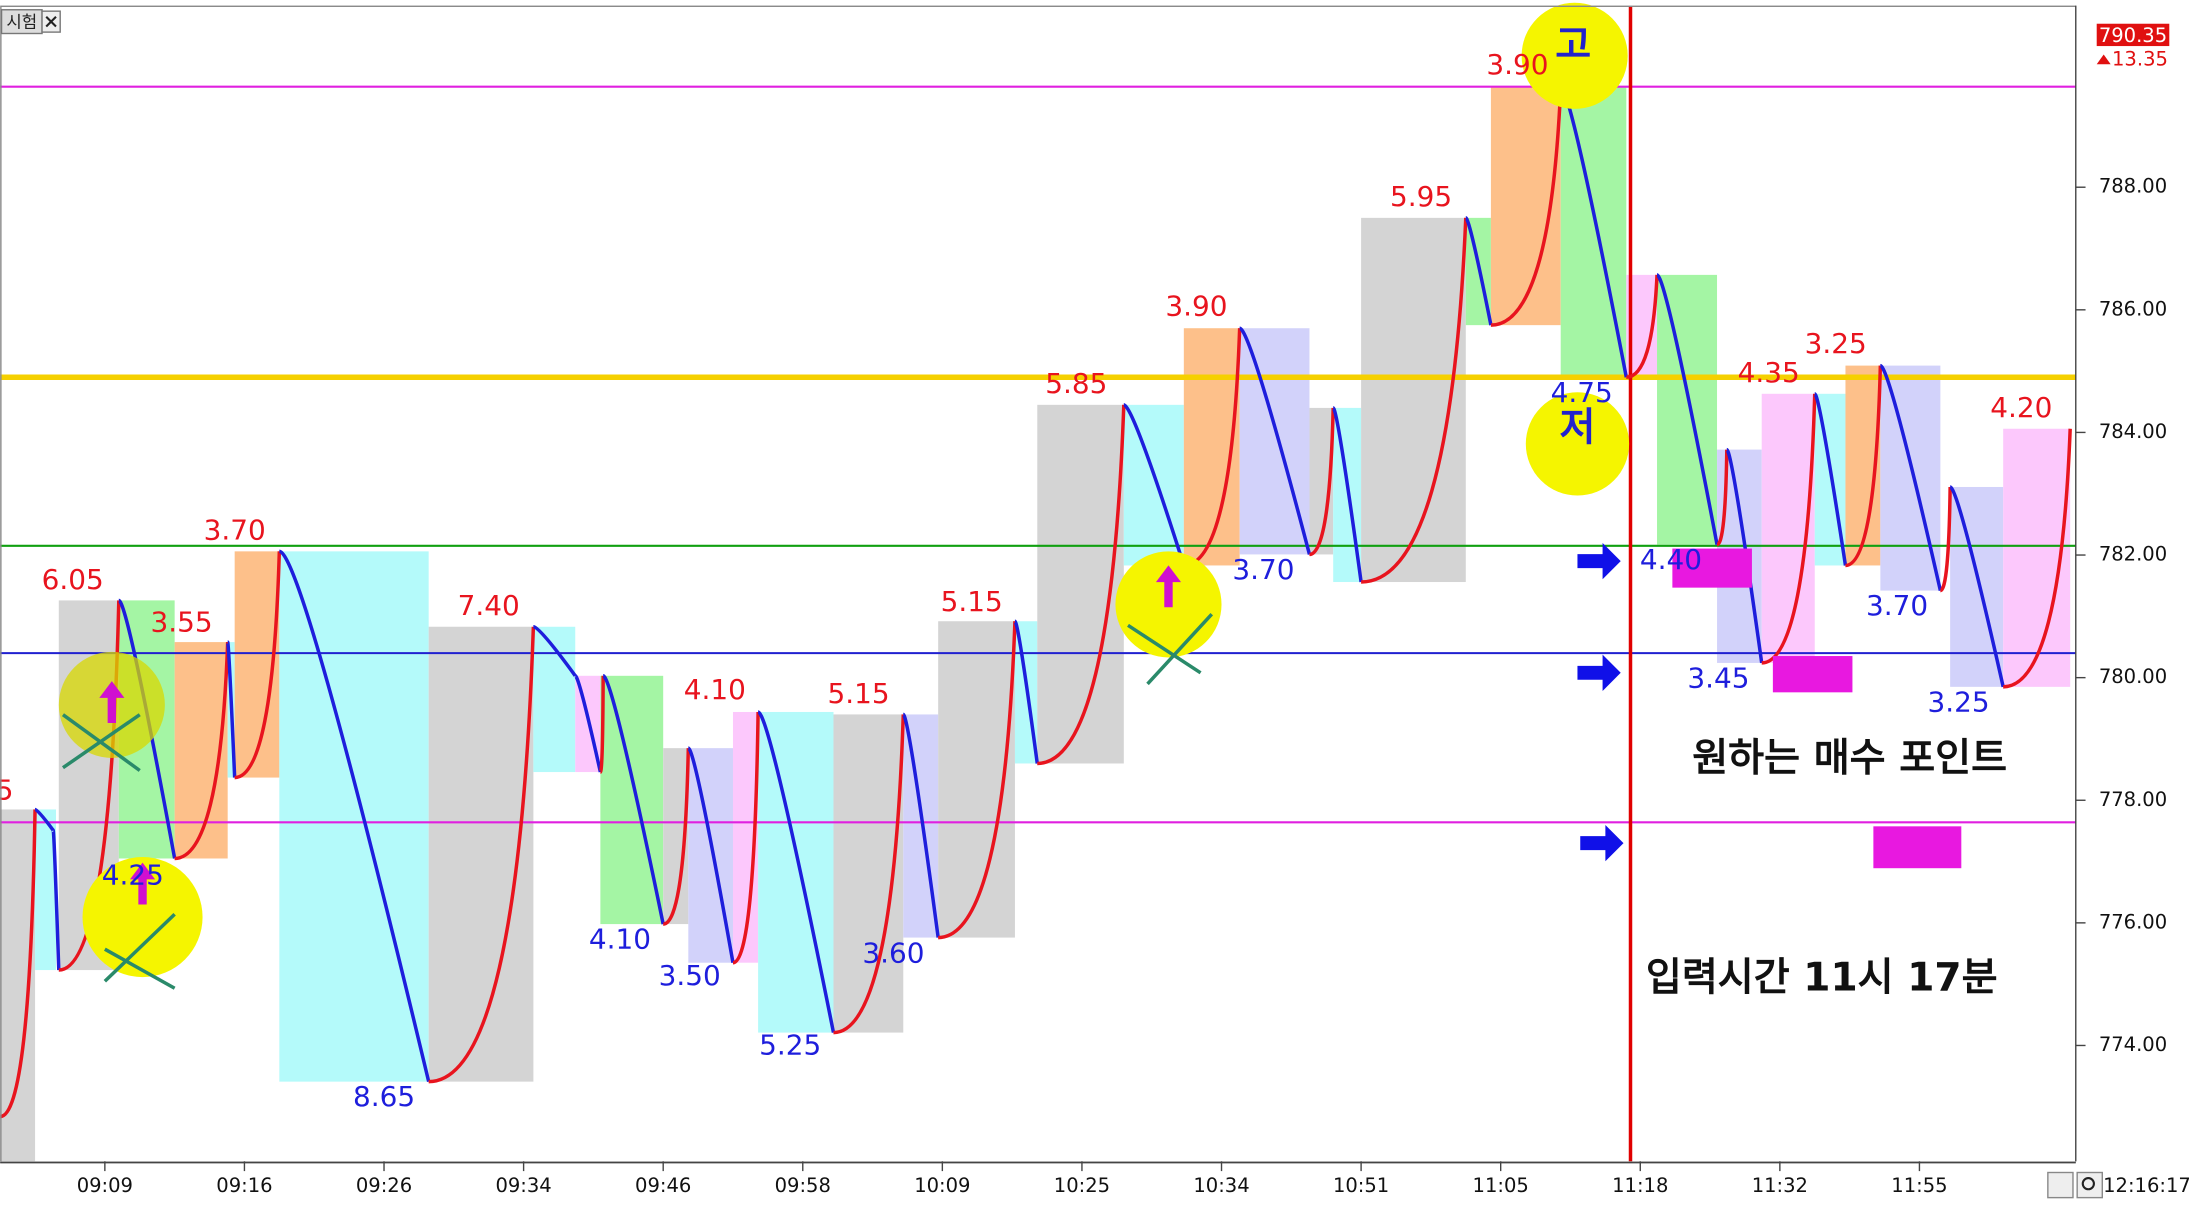  I want to click on y-tick-label: 782.00, so click(2133, 554).